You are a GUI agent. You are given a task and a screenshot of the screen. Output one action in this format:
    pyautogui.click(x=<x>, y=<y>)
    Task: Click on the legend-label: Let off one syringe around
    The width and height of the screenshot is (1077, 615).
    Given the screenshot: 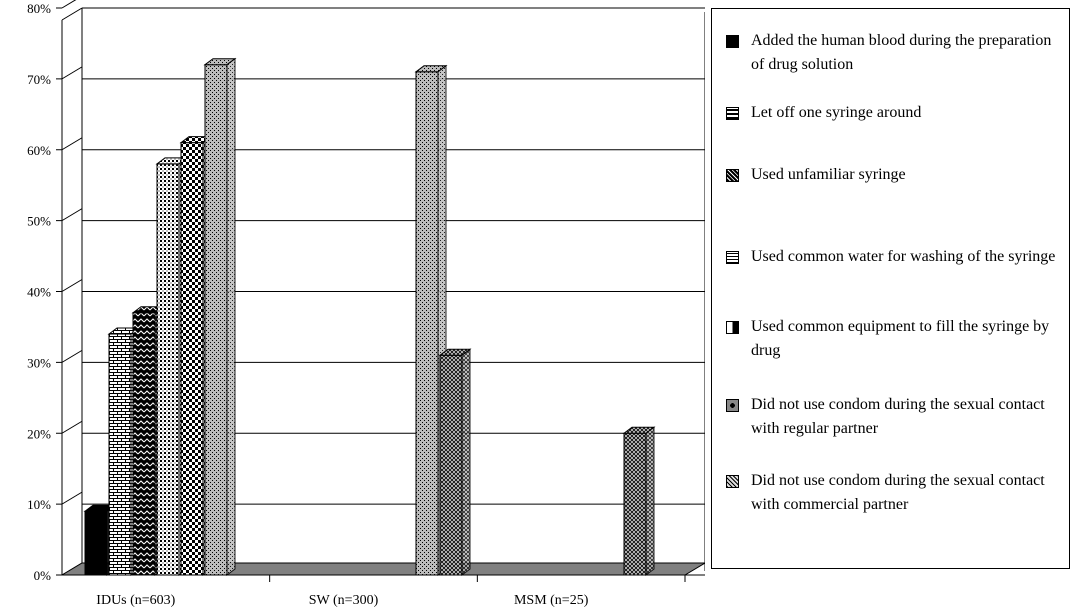 What is the action you would take?
    pyautogui.click(x=836, y=112)
    